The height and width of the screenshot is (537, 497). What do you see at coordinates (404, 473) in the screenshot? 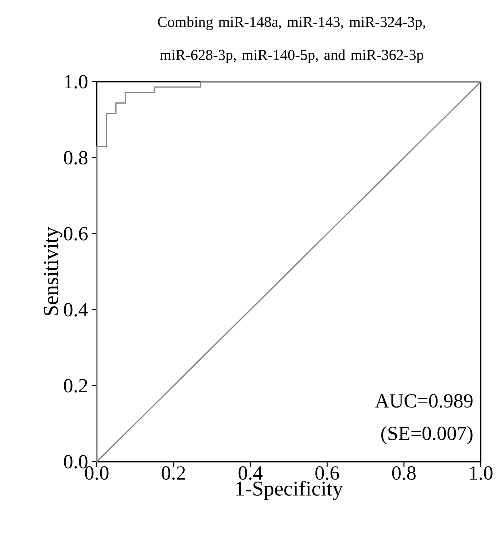
I see `x-tick-label: 0.8` at bounding box center [404, 473].